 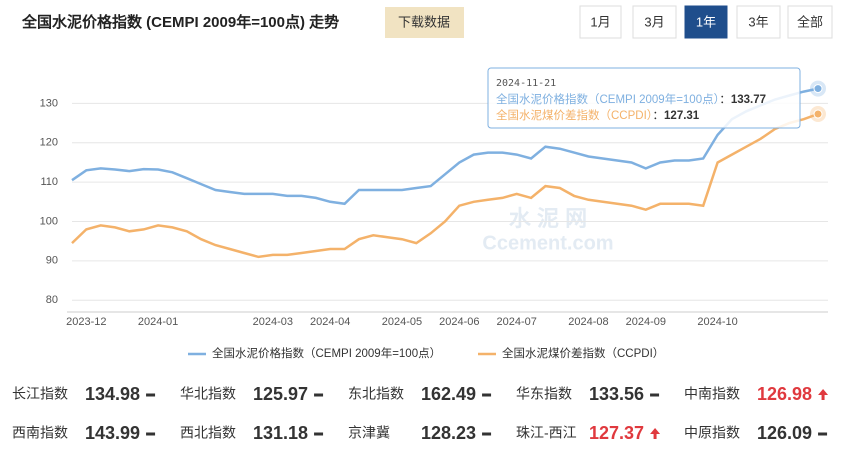 I want to click on tooltip-value: 133.77, so click(x=748, y=100).